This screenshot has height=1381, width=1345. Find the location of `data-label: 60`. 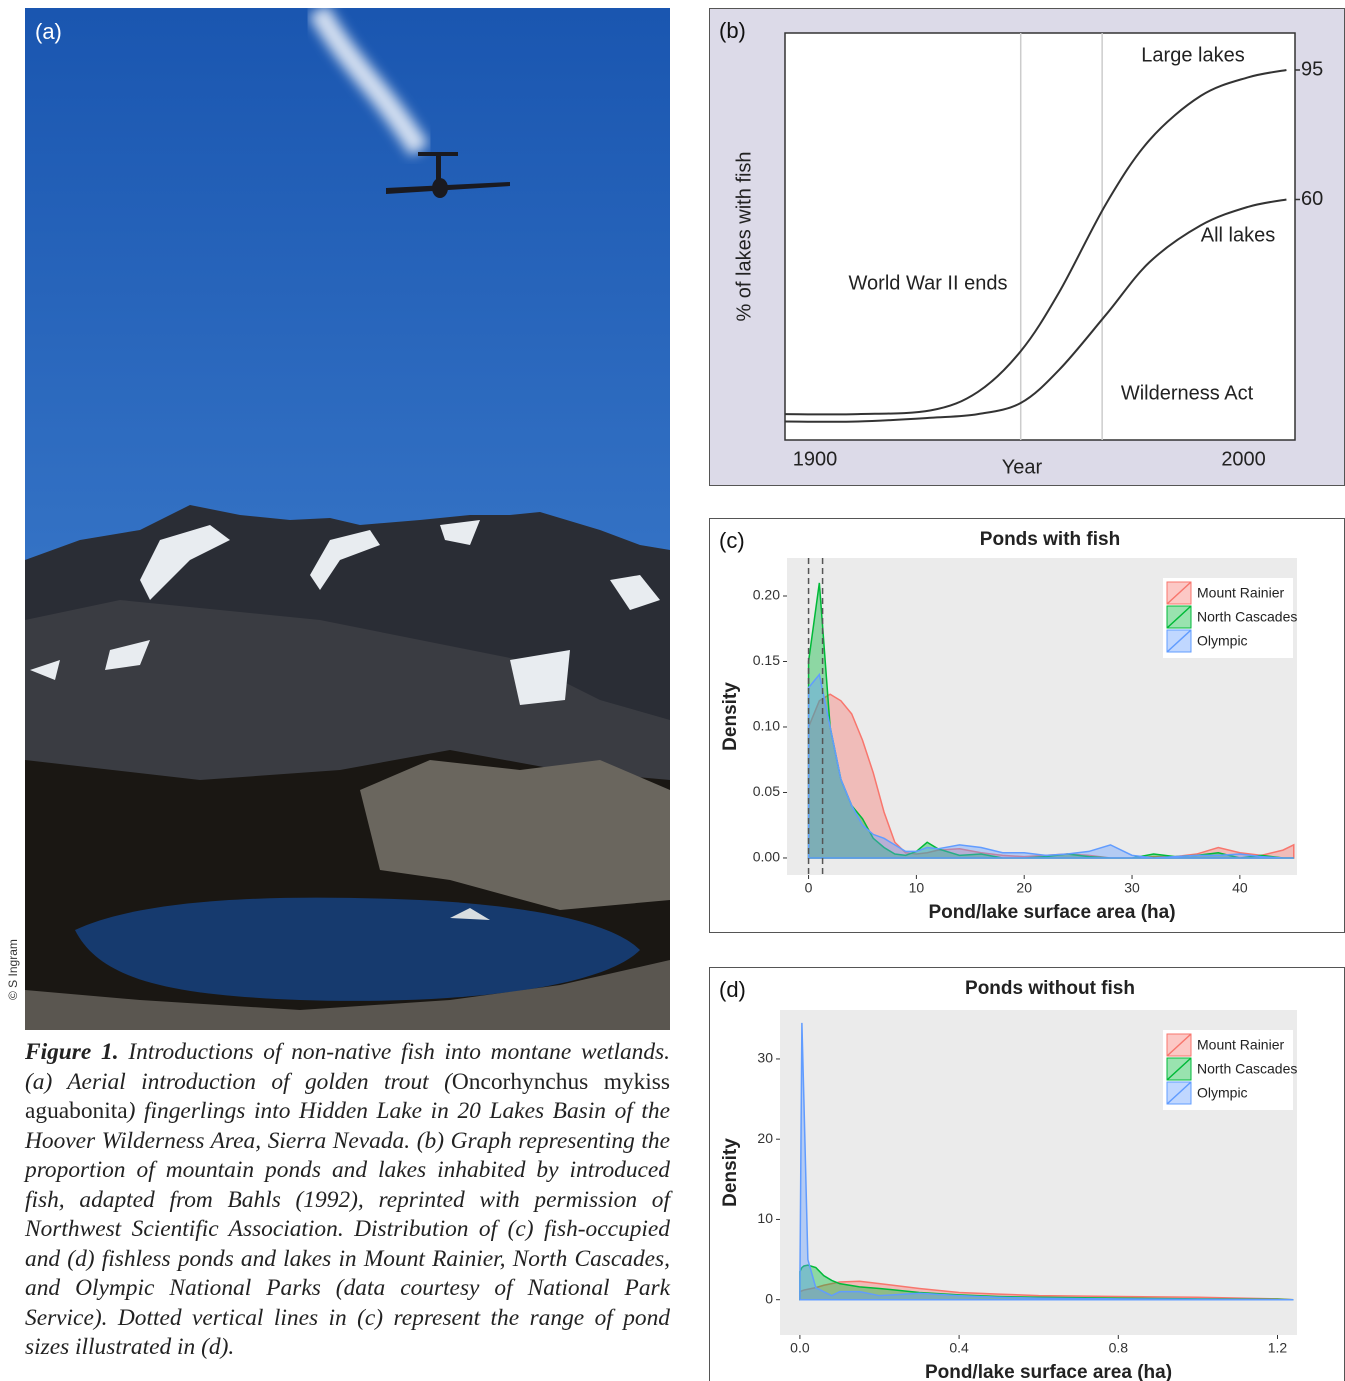

data-label: 60 is located at coordinates (1312, 199).